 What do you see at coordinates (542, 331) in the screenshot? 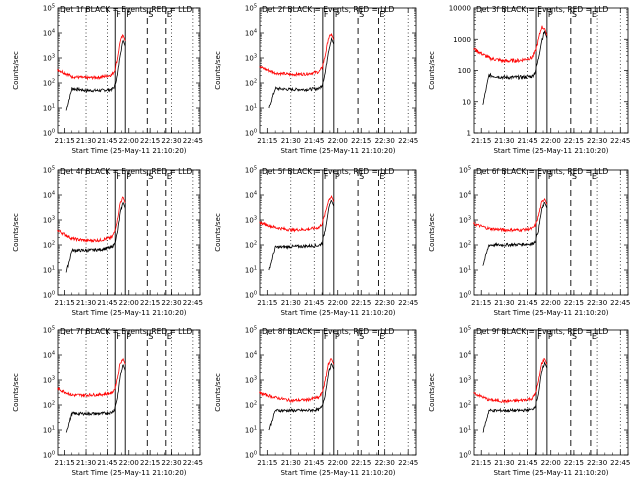
I see `panel-title: Det 9f BLACK = Events, RED = LLD` at bounding box center [542, 331].